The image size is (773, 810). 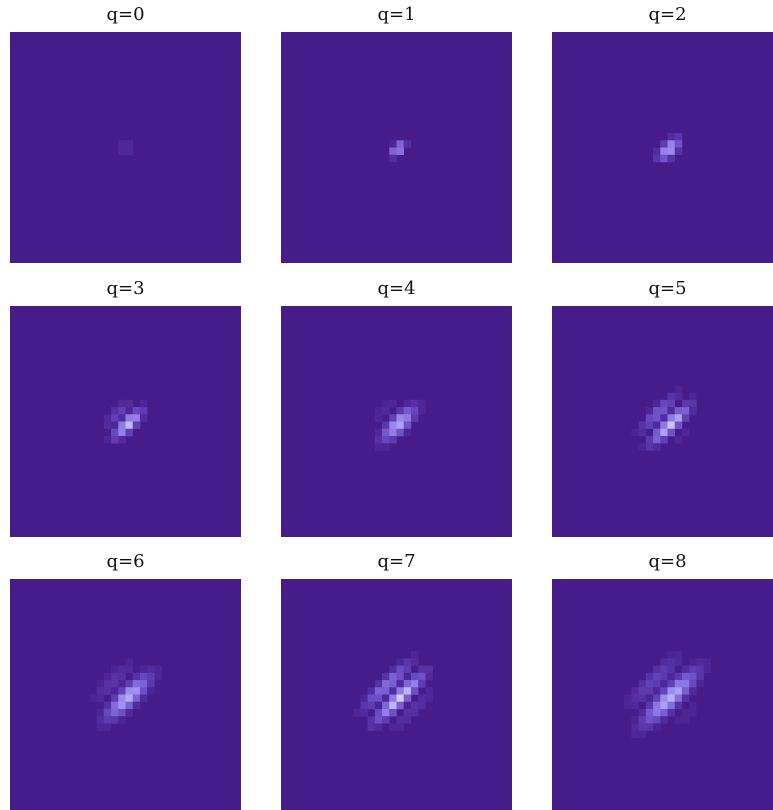 I want to click on panel-title: q=4, so click(x=396, y=288).